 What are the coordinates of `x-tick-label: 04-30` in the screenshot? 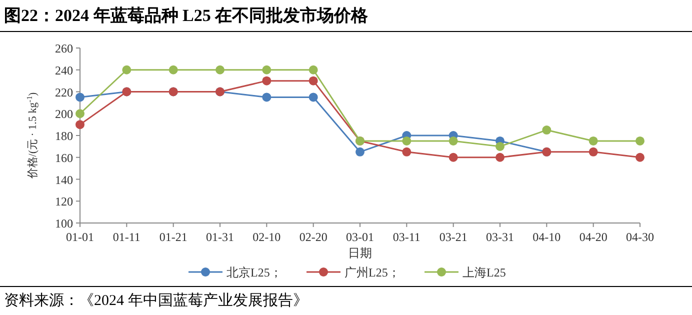 It's located at (640, 237).